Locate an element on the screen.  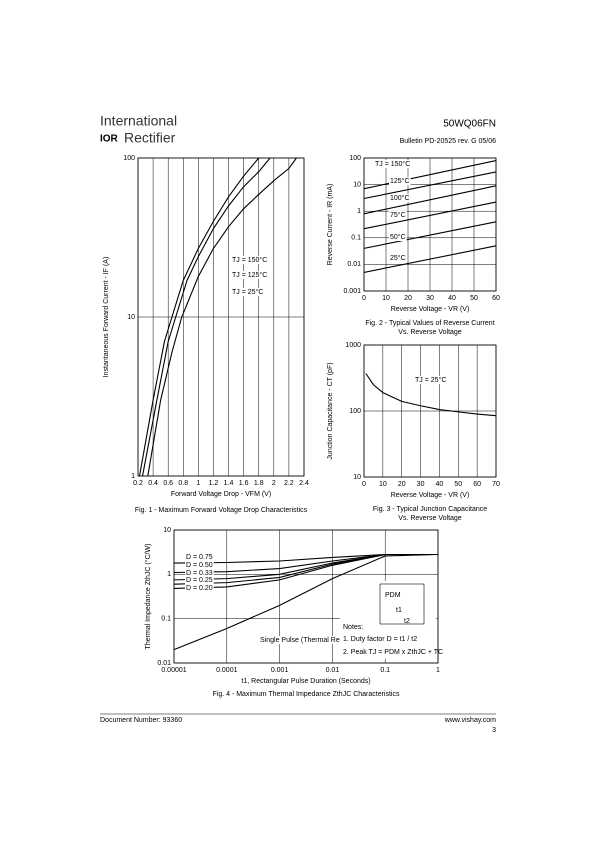
x-tick-label: 2.2 is located at coordinates (289, 483).